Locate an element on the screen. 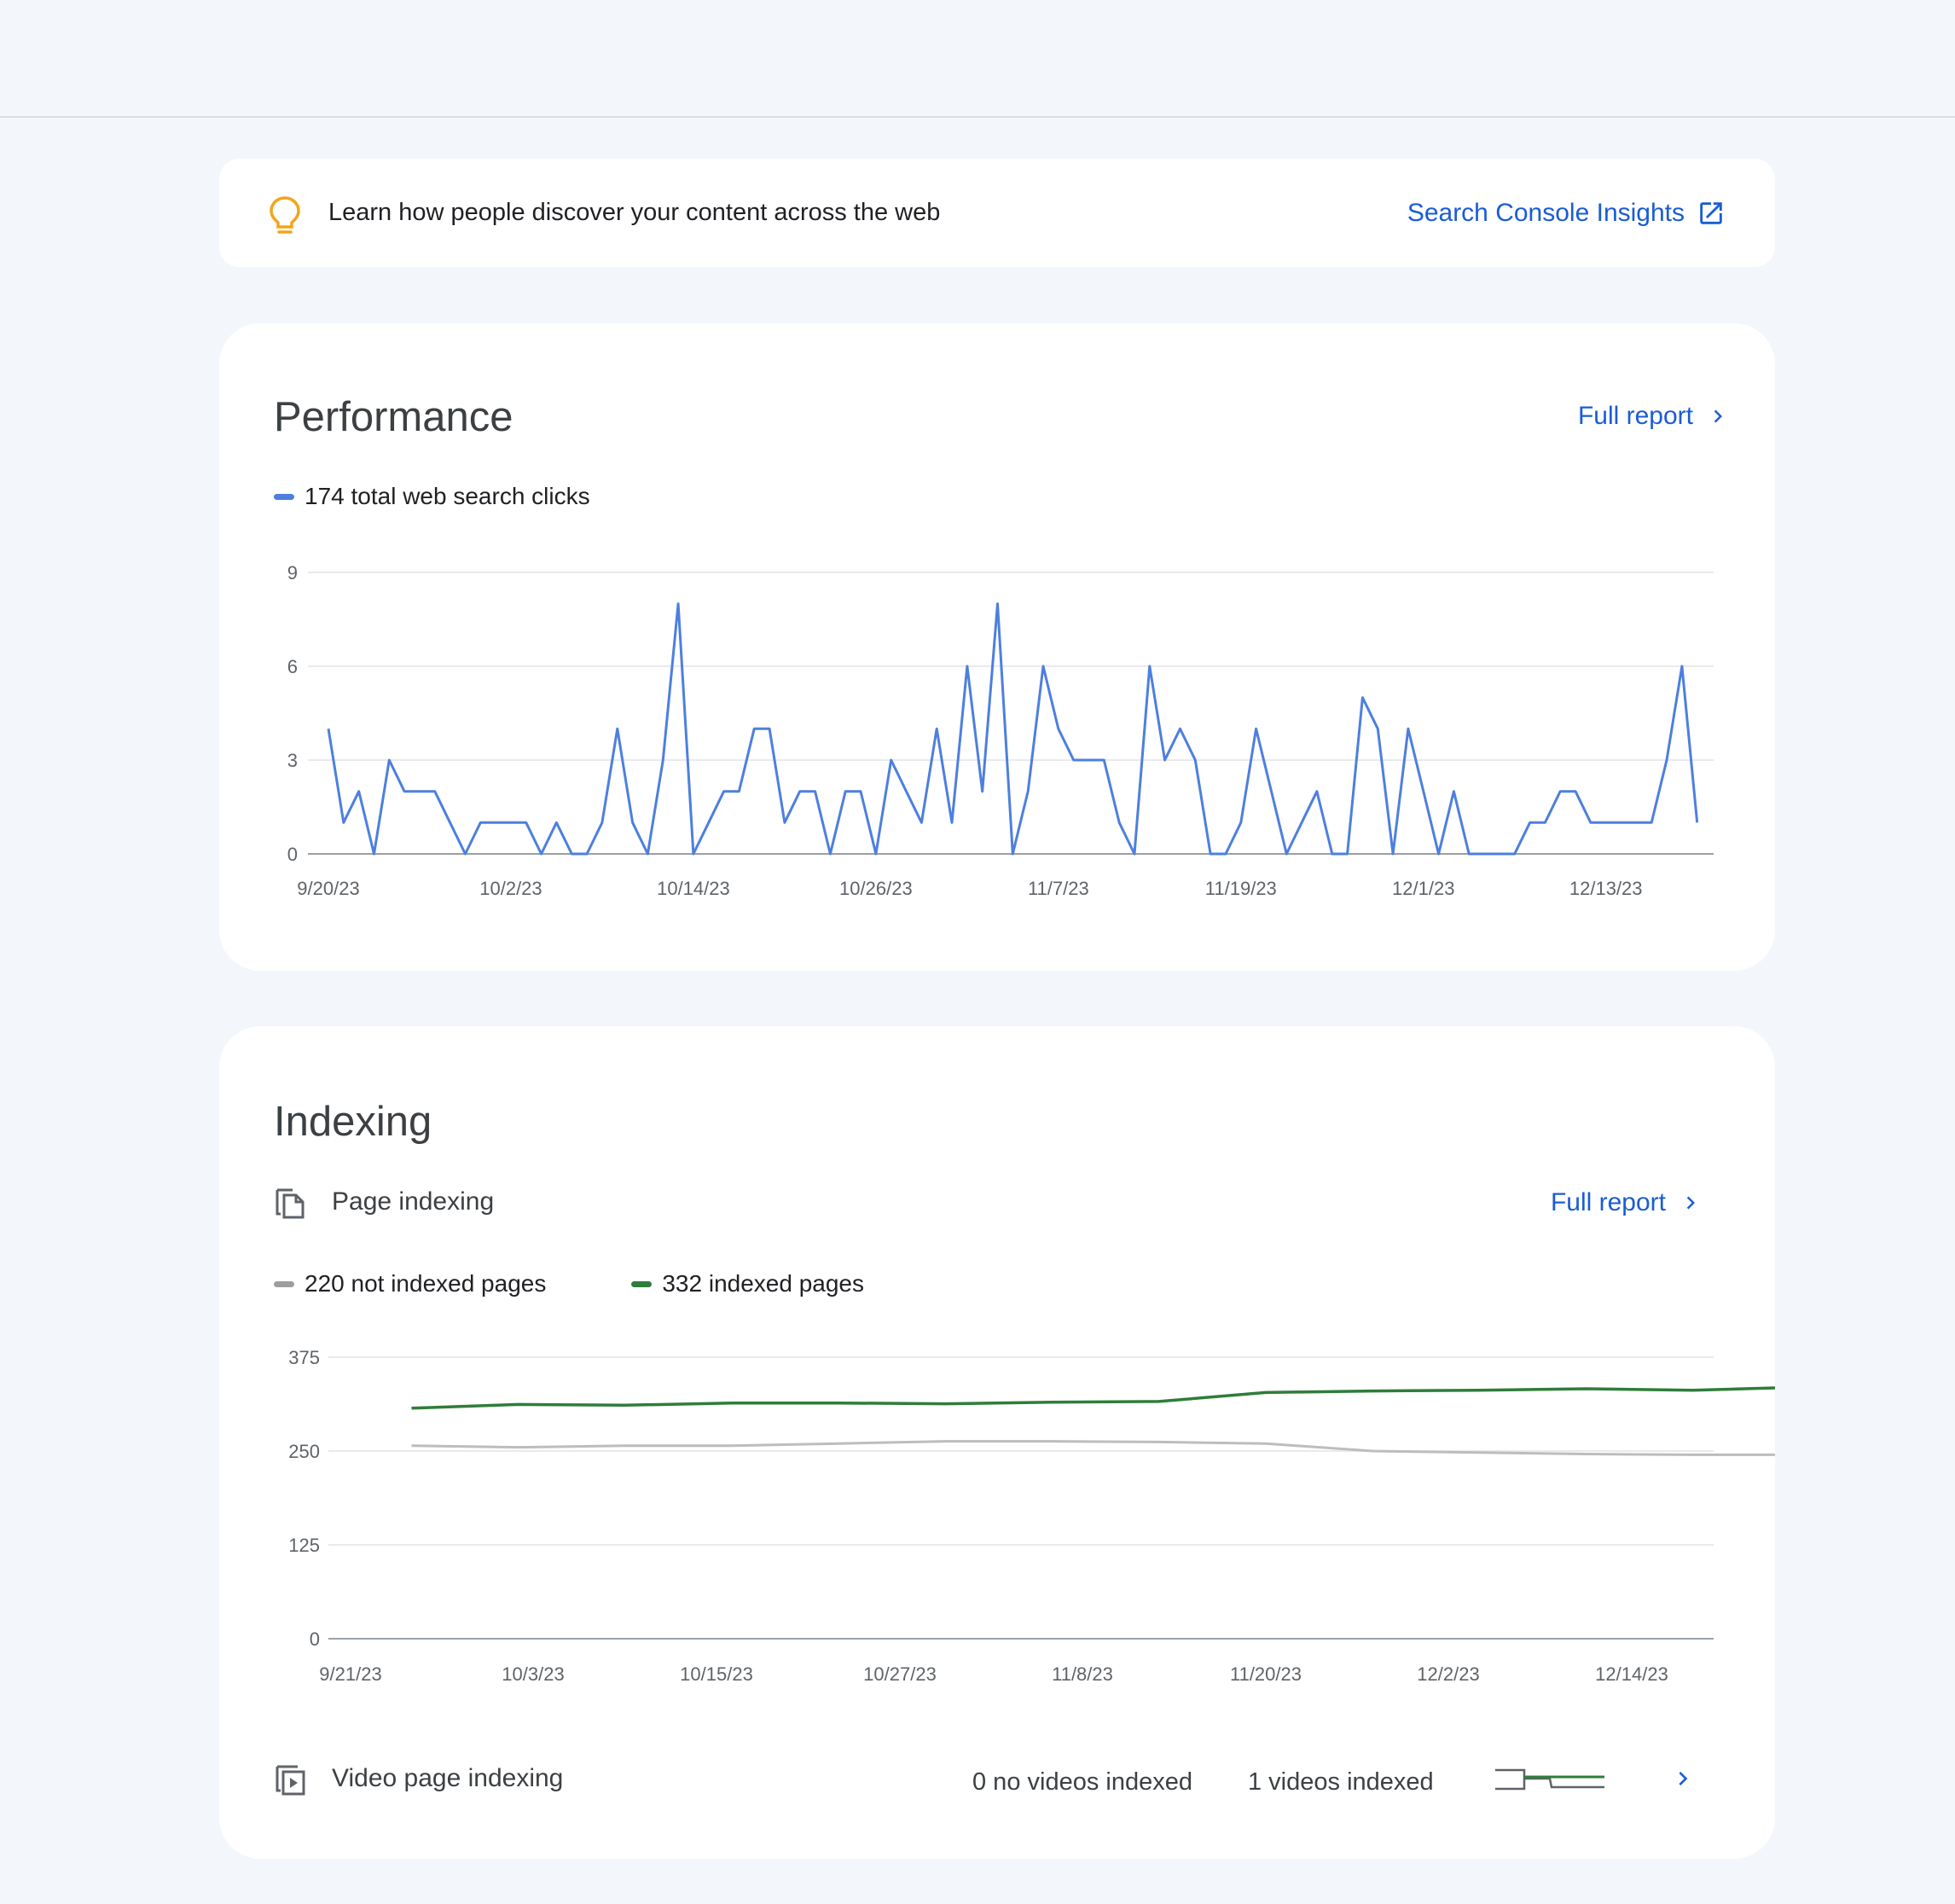 The image size is (1955, 1904). video-page-indexing-label: Video page indexing is located at coordinates (448, 1778).